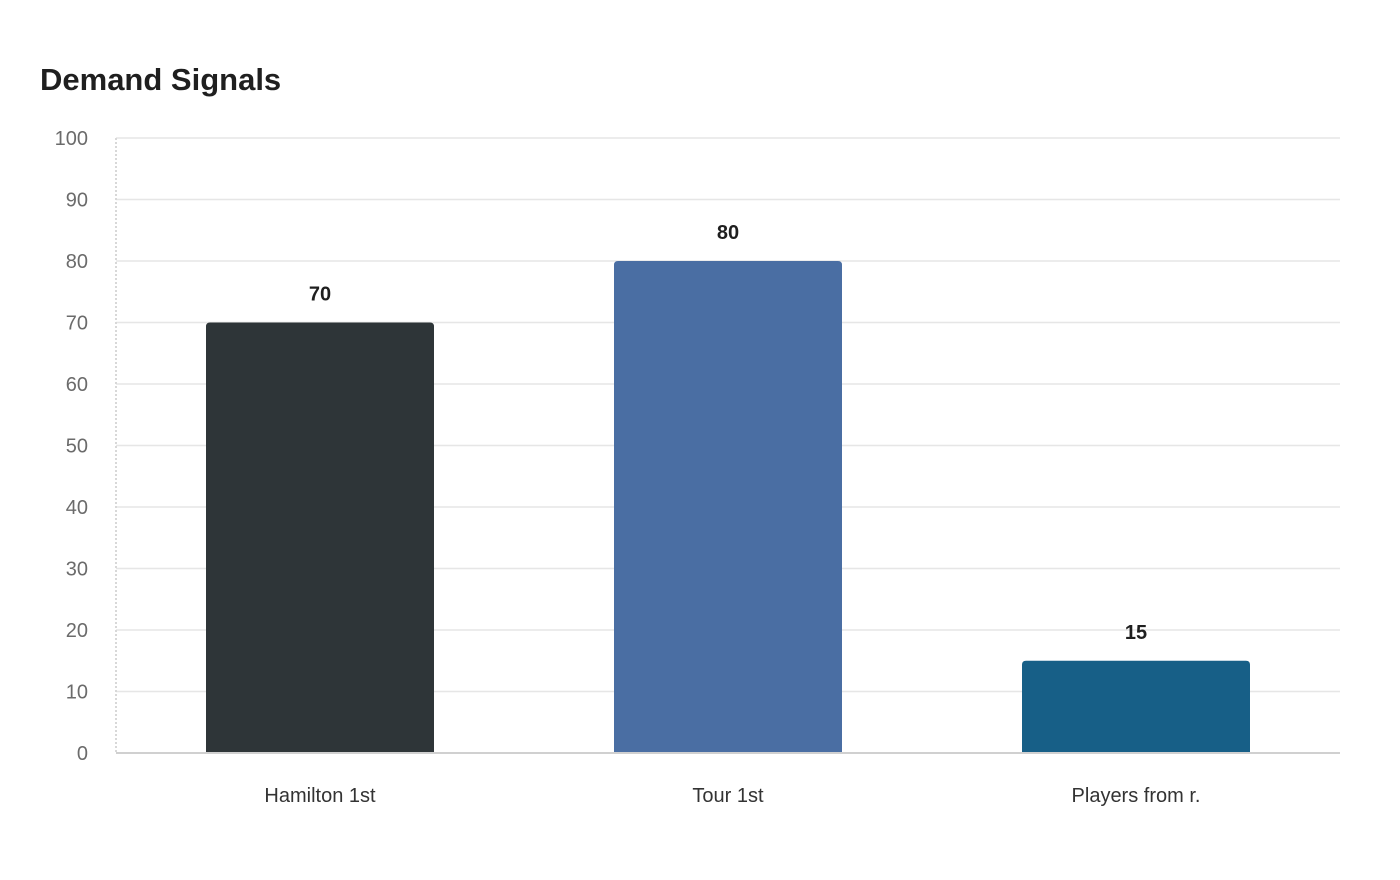 This screenshot has width=1400, height=880. What do you see at coordinates (77, 385) in the screenshot?
I see `y-tick-label: 60` at bounding box center [77, 385].